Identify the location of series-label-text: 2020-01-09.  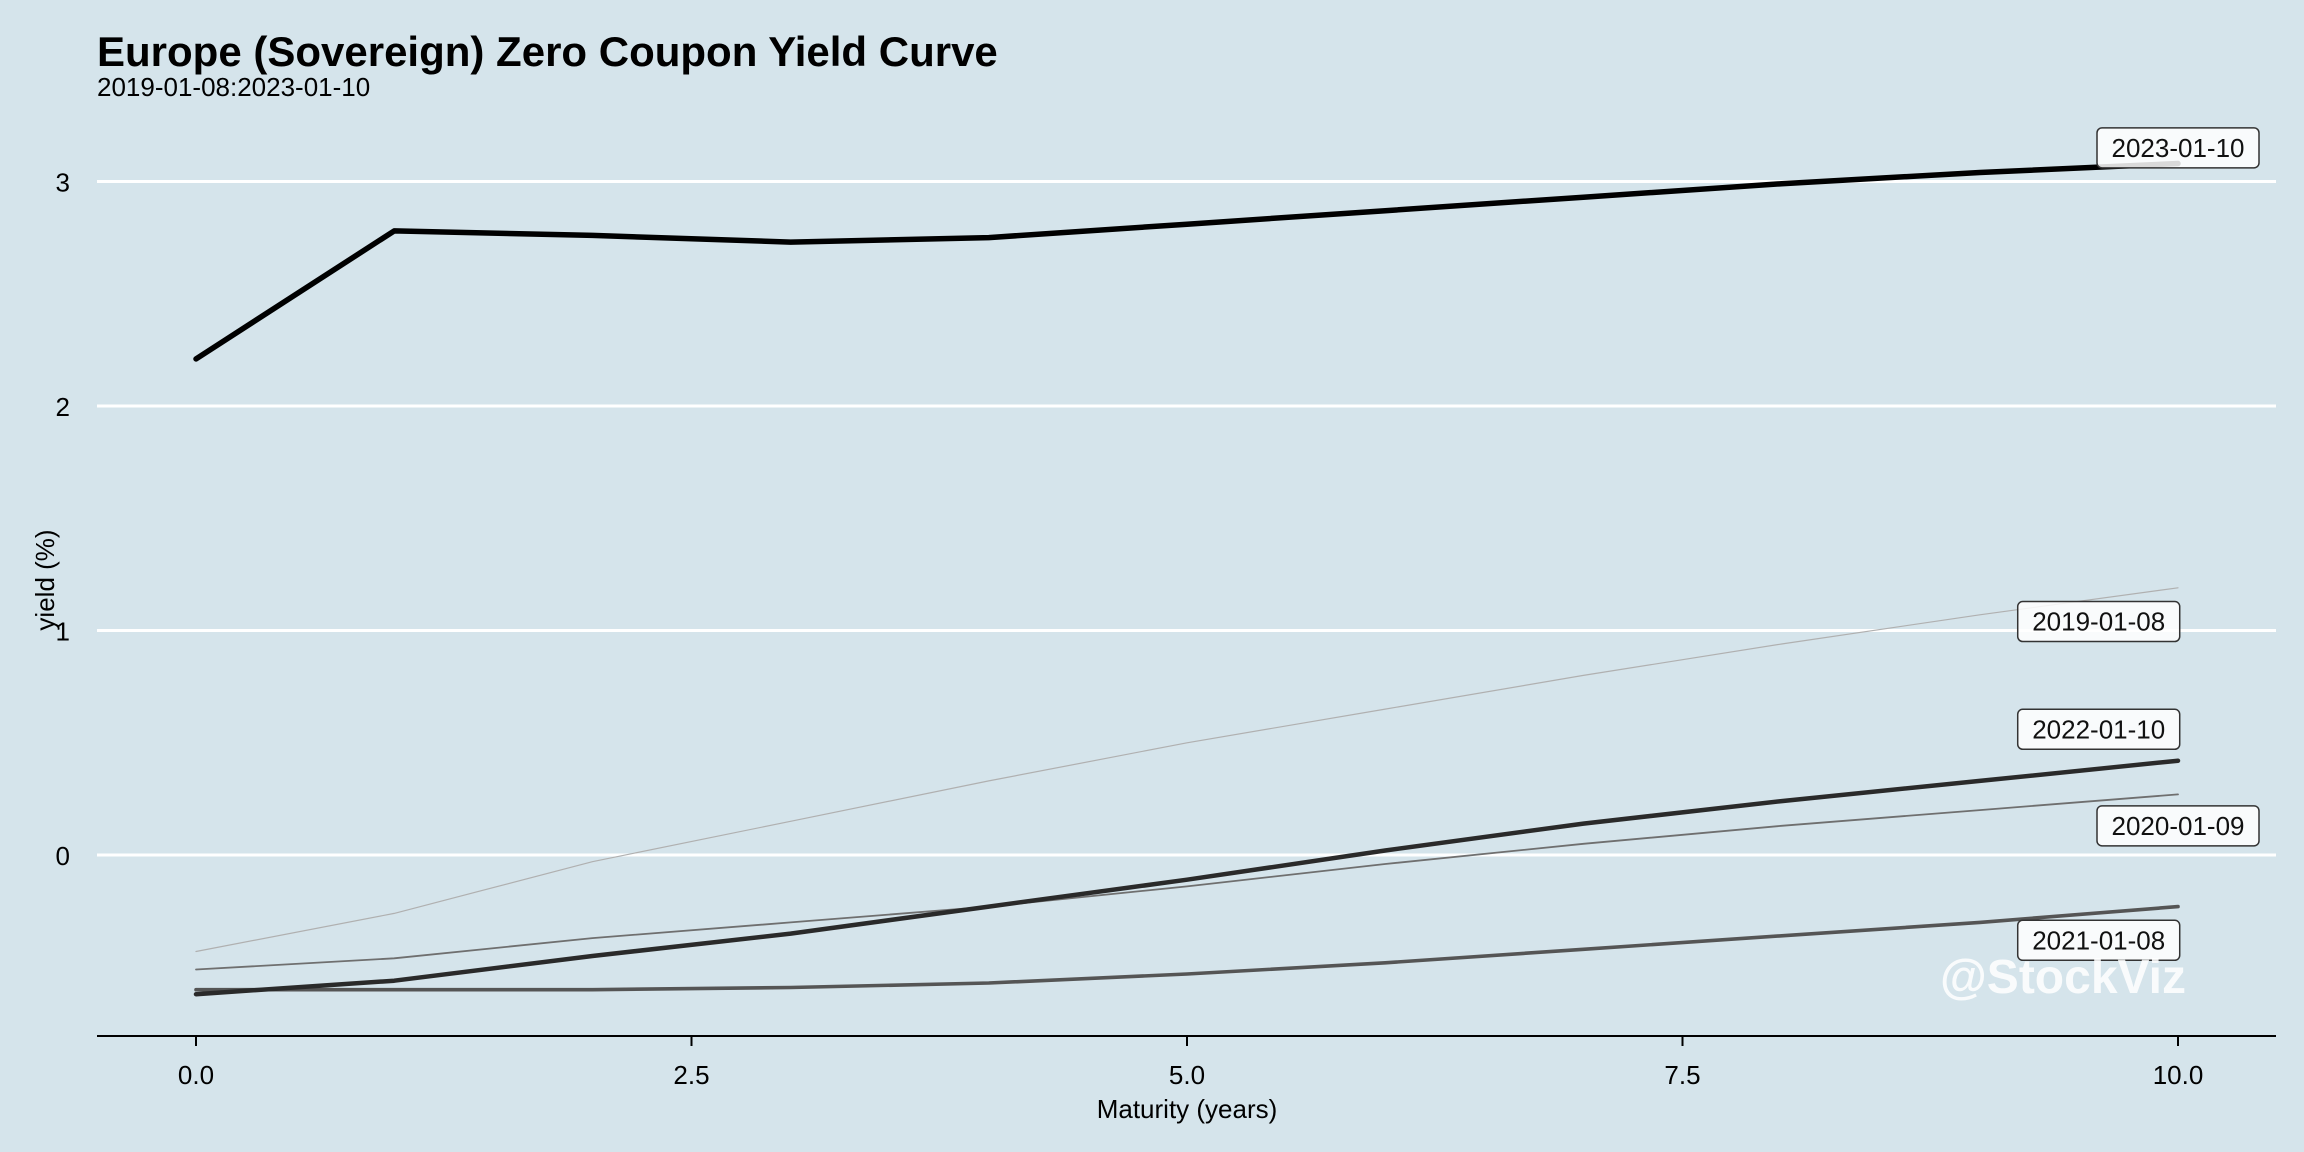
(2178, 826).